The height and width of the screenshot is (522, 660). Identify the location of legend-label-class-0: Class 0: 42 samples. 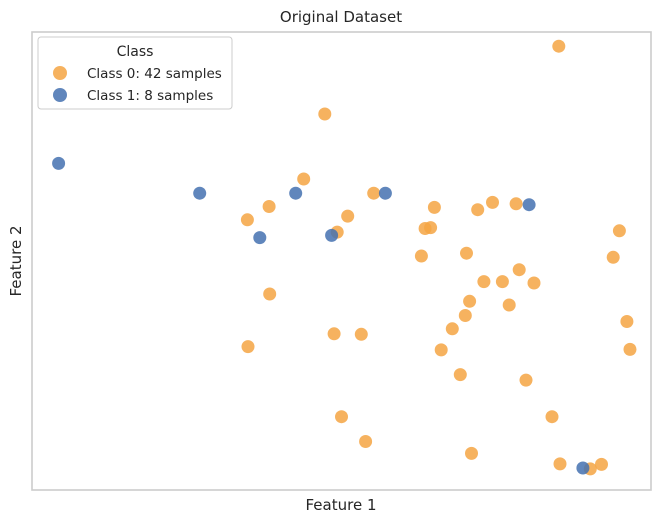
(154, 74).